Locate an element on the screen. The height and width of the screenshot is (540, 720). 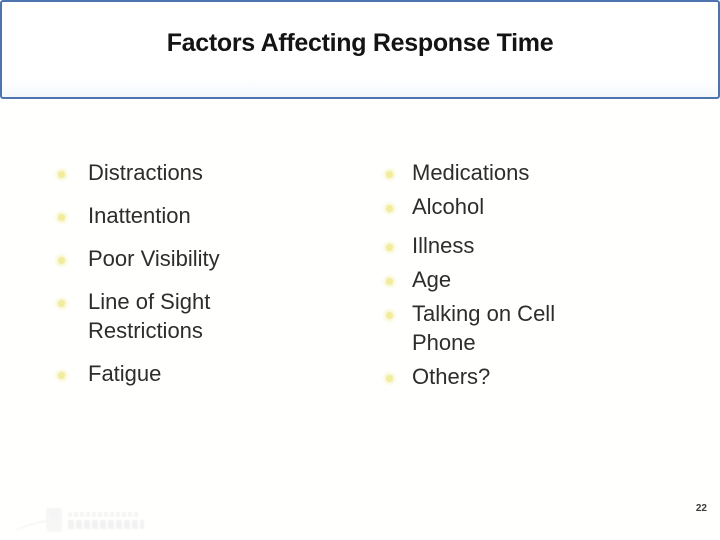
list-item: Age is located at coordinates (486, 279).